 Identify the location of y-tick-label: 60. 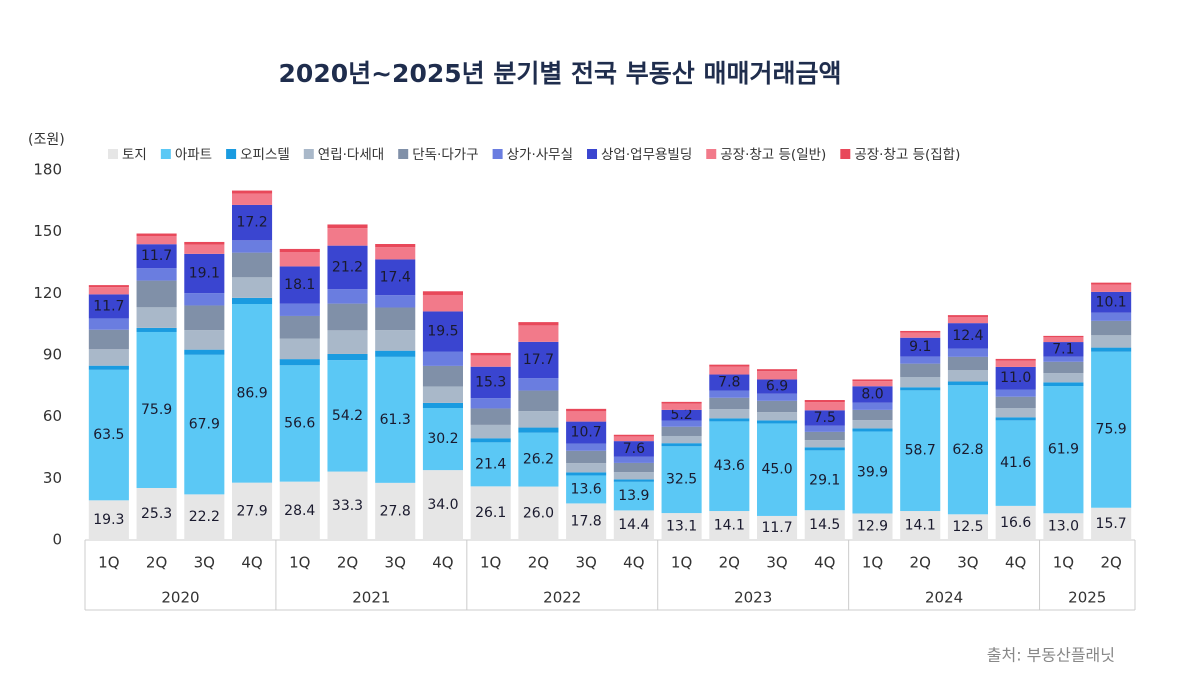
(52, 416).